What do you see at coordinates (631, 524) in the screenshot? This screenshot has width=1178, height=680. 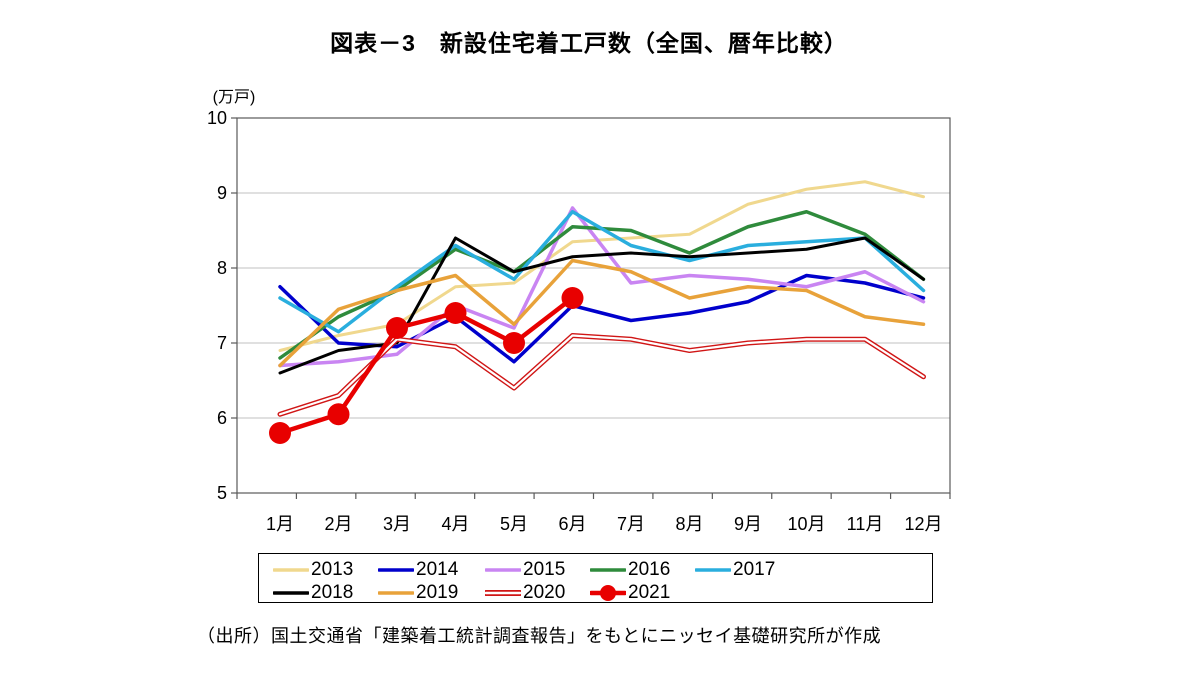 I see `x-axis-label: 7月` at bounding box center [631, 524].